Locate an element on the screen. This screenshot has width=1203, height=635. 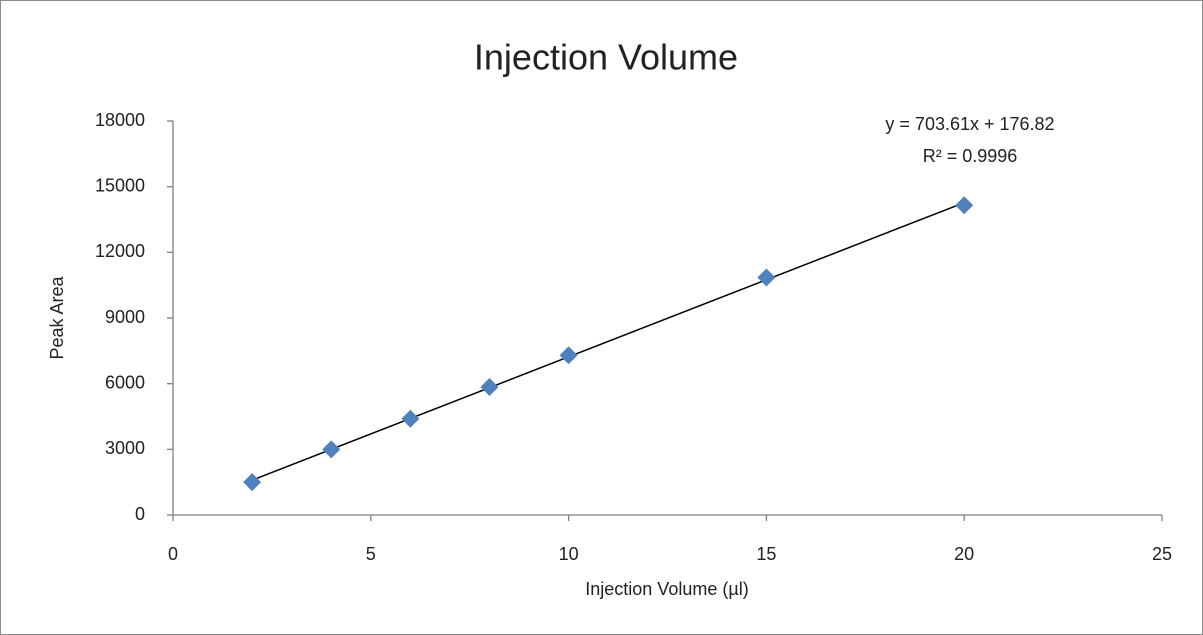
y-tick-label: 9000 is located at coordinates (125, 317).